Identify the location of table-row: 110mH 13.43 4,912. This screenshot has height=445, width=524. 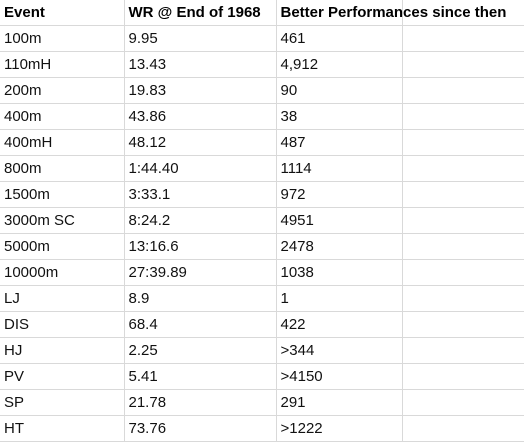
(262, 64).